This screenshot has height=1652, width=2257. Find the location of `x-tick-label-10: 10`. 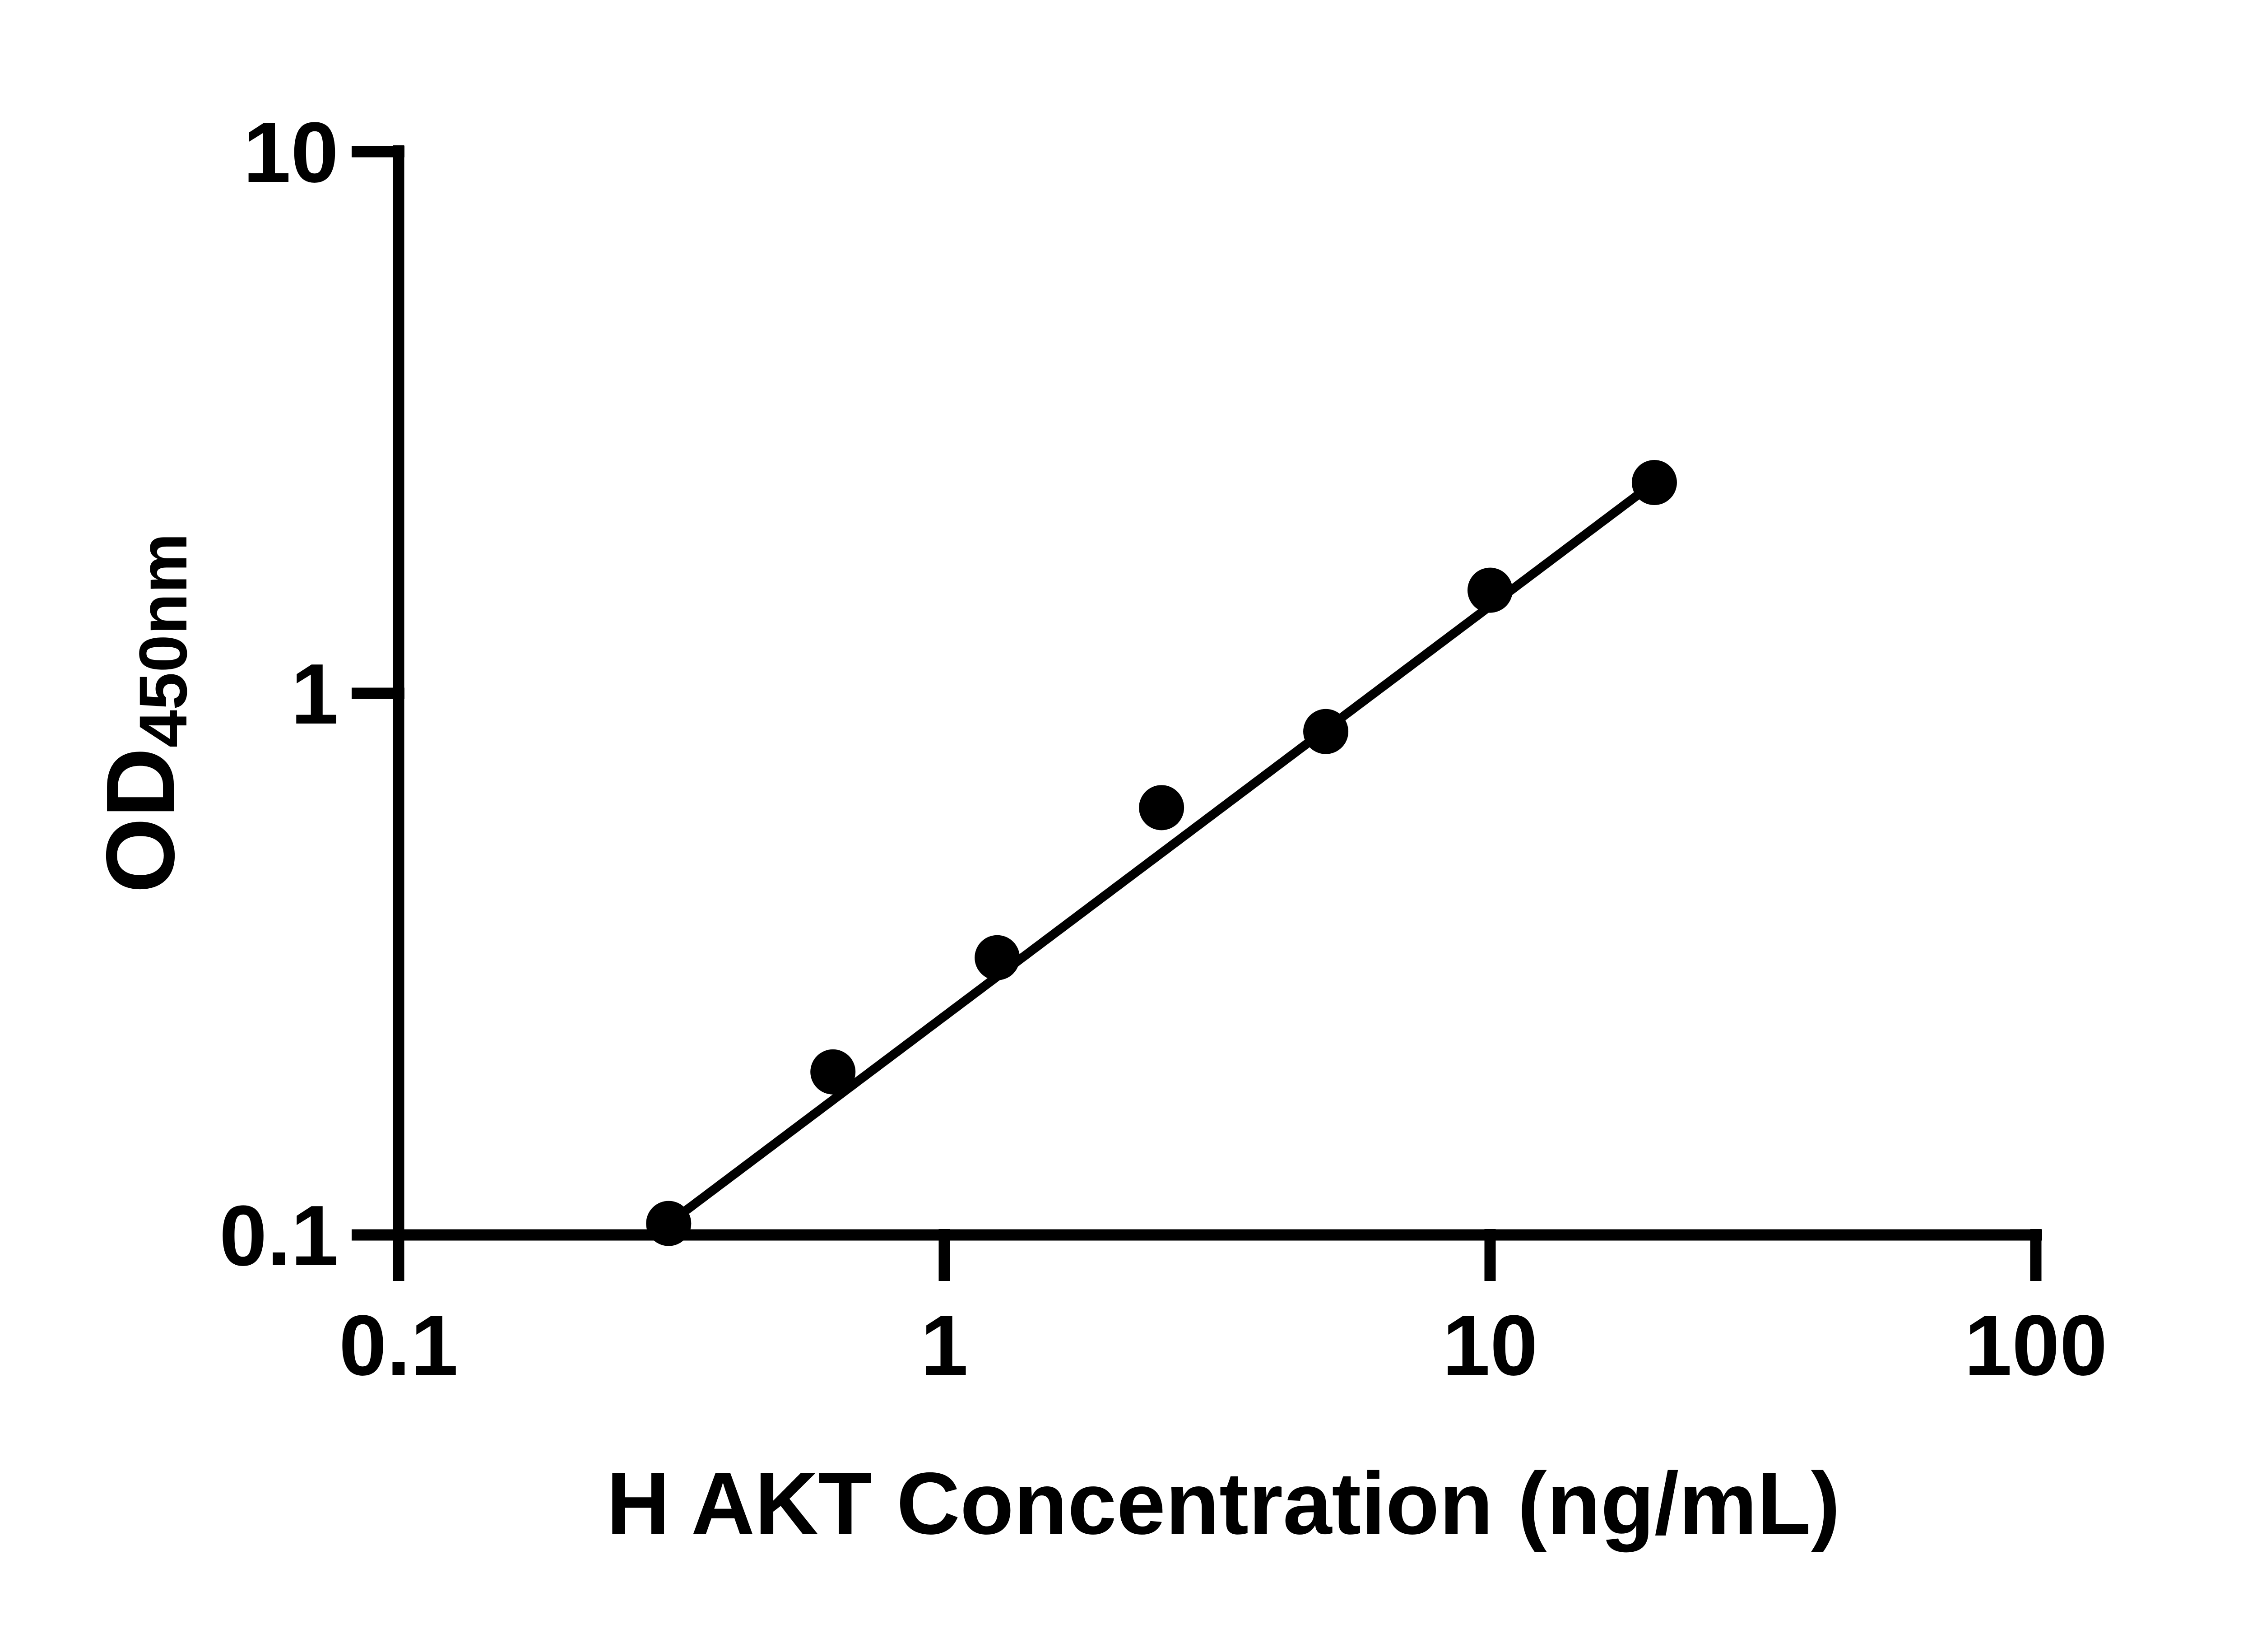

x-tick-label-10: 10 is located at coordinates (1490, 1345).